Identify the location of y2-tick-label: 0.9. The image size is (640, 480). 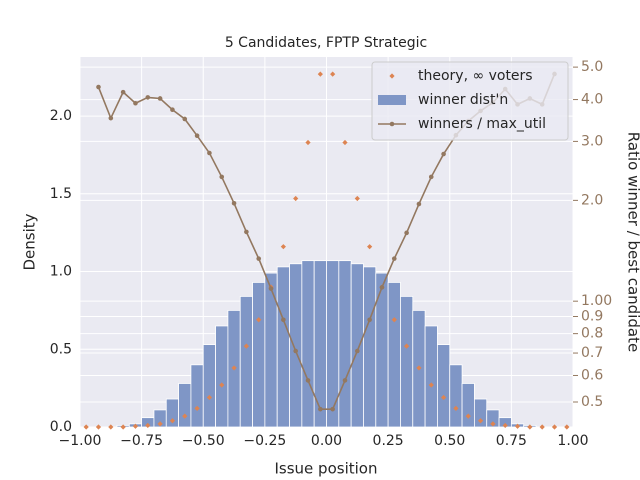
(592, 317).